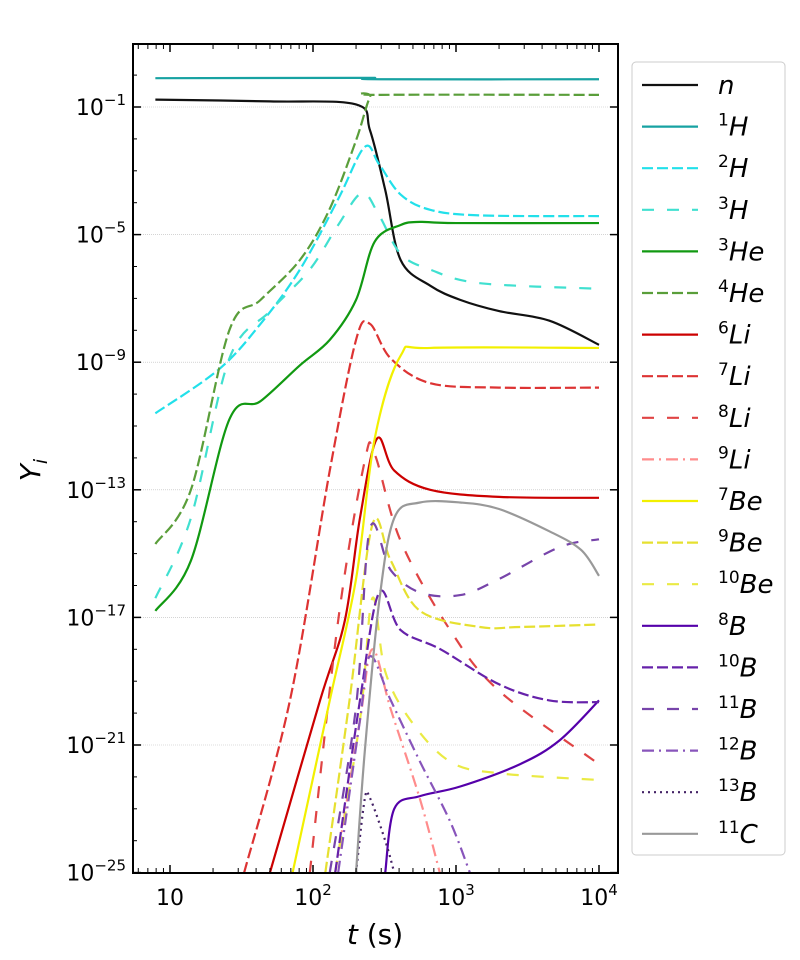 Image resolution: width=800 pixels, height=960 pixels. What do you see at coordinates (695, 210) in the screenshot?
I see `legend-item-3H: 3H` at bounding box center [695, 210].